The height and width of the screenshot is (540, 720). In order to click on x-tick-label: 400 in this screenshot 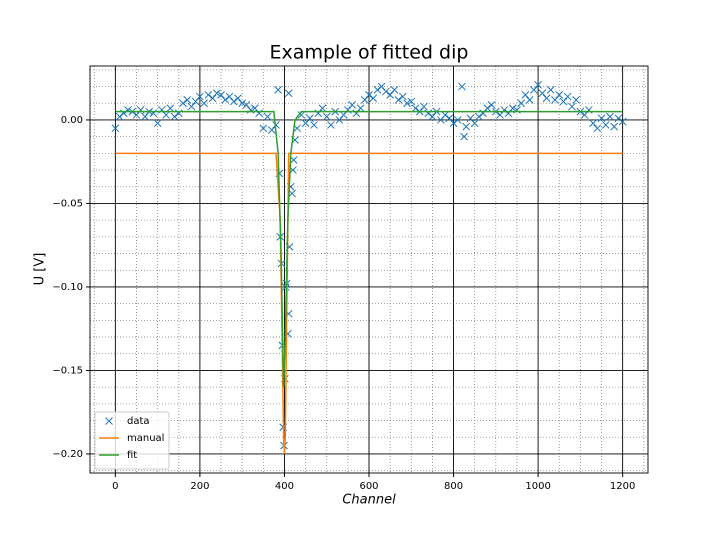, I will do `click(284, 486)`.